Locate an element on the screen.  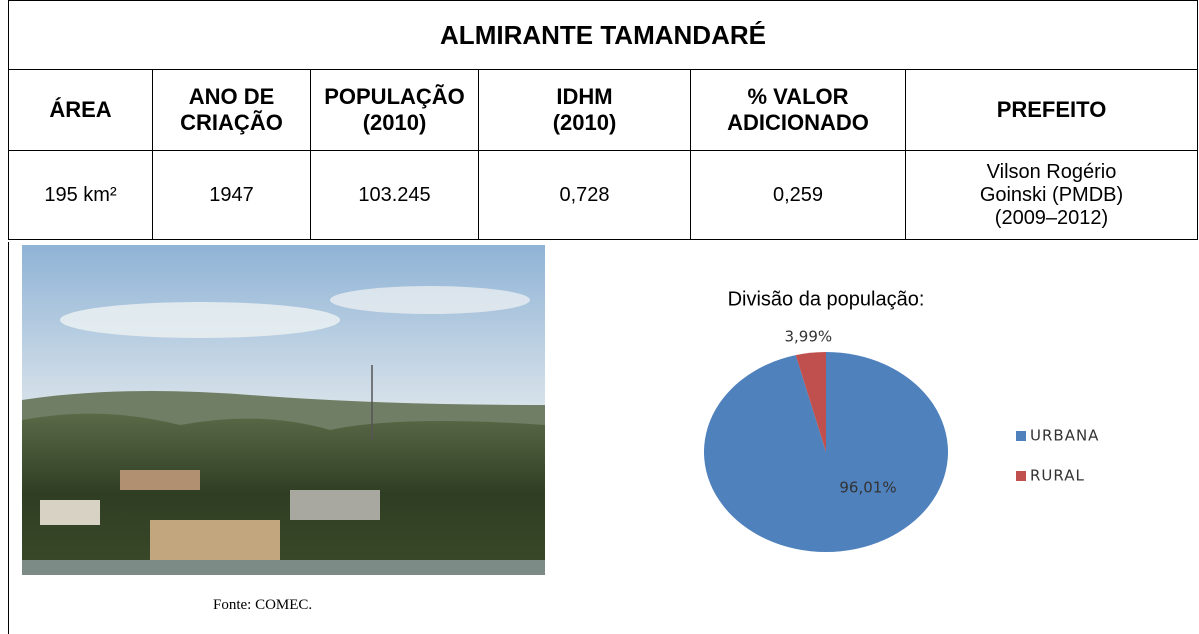
data-cell: 103.245 is located at coordinates (394, 195).